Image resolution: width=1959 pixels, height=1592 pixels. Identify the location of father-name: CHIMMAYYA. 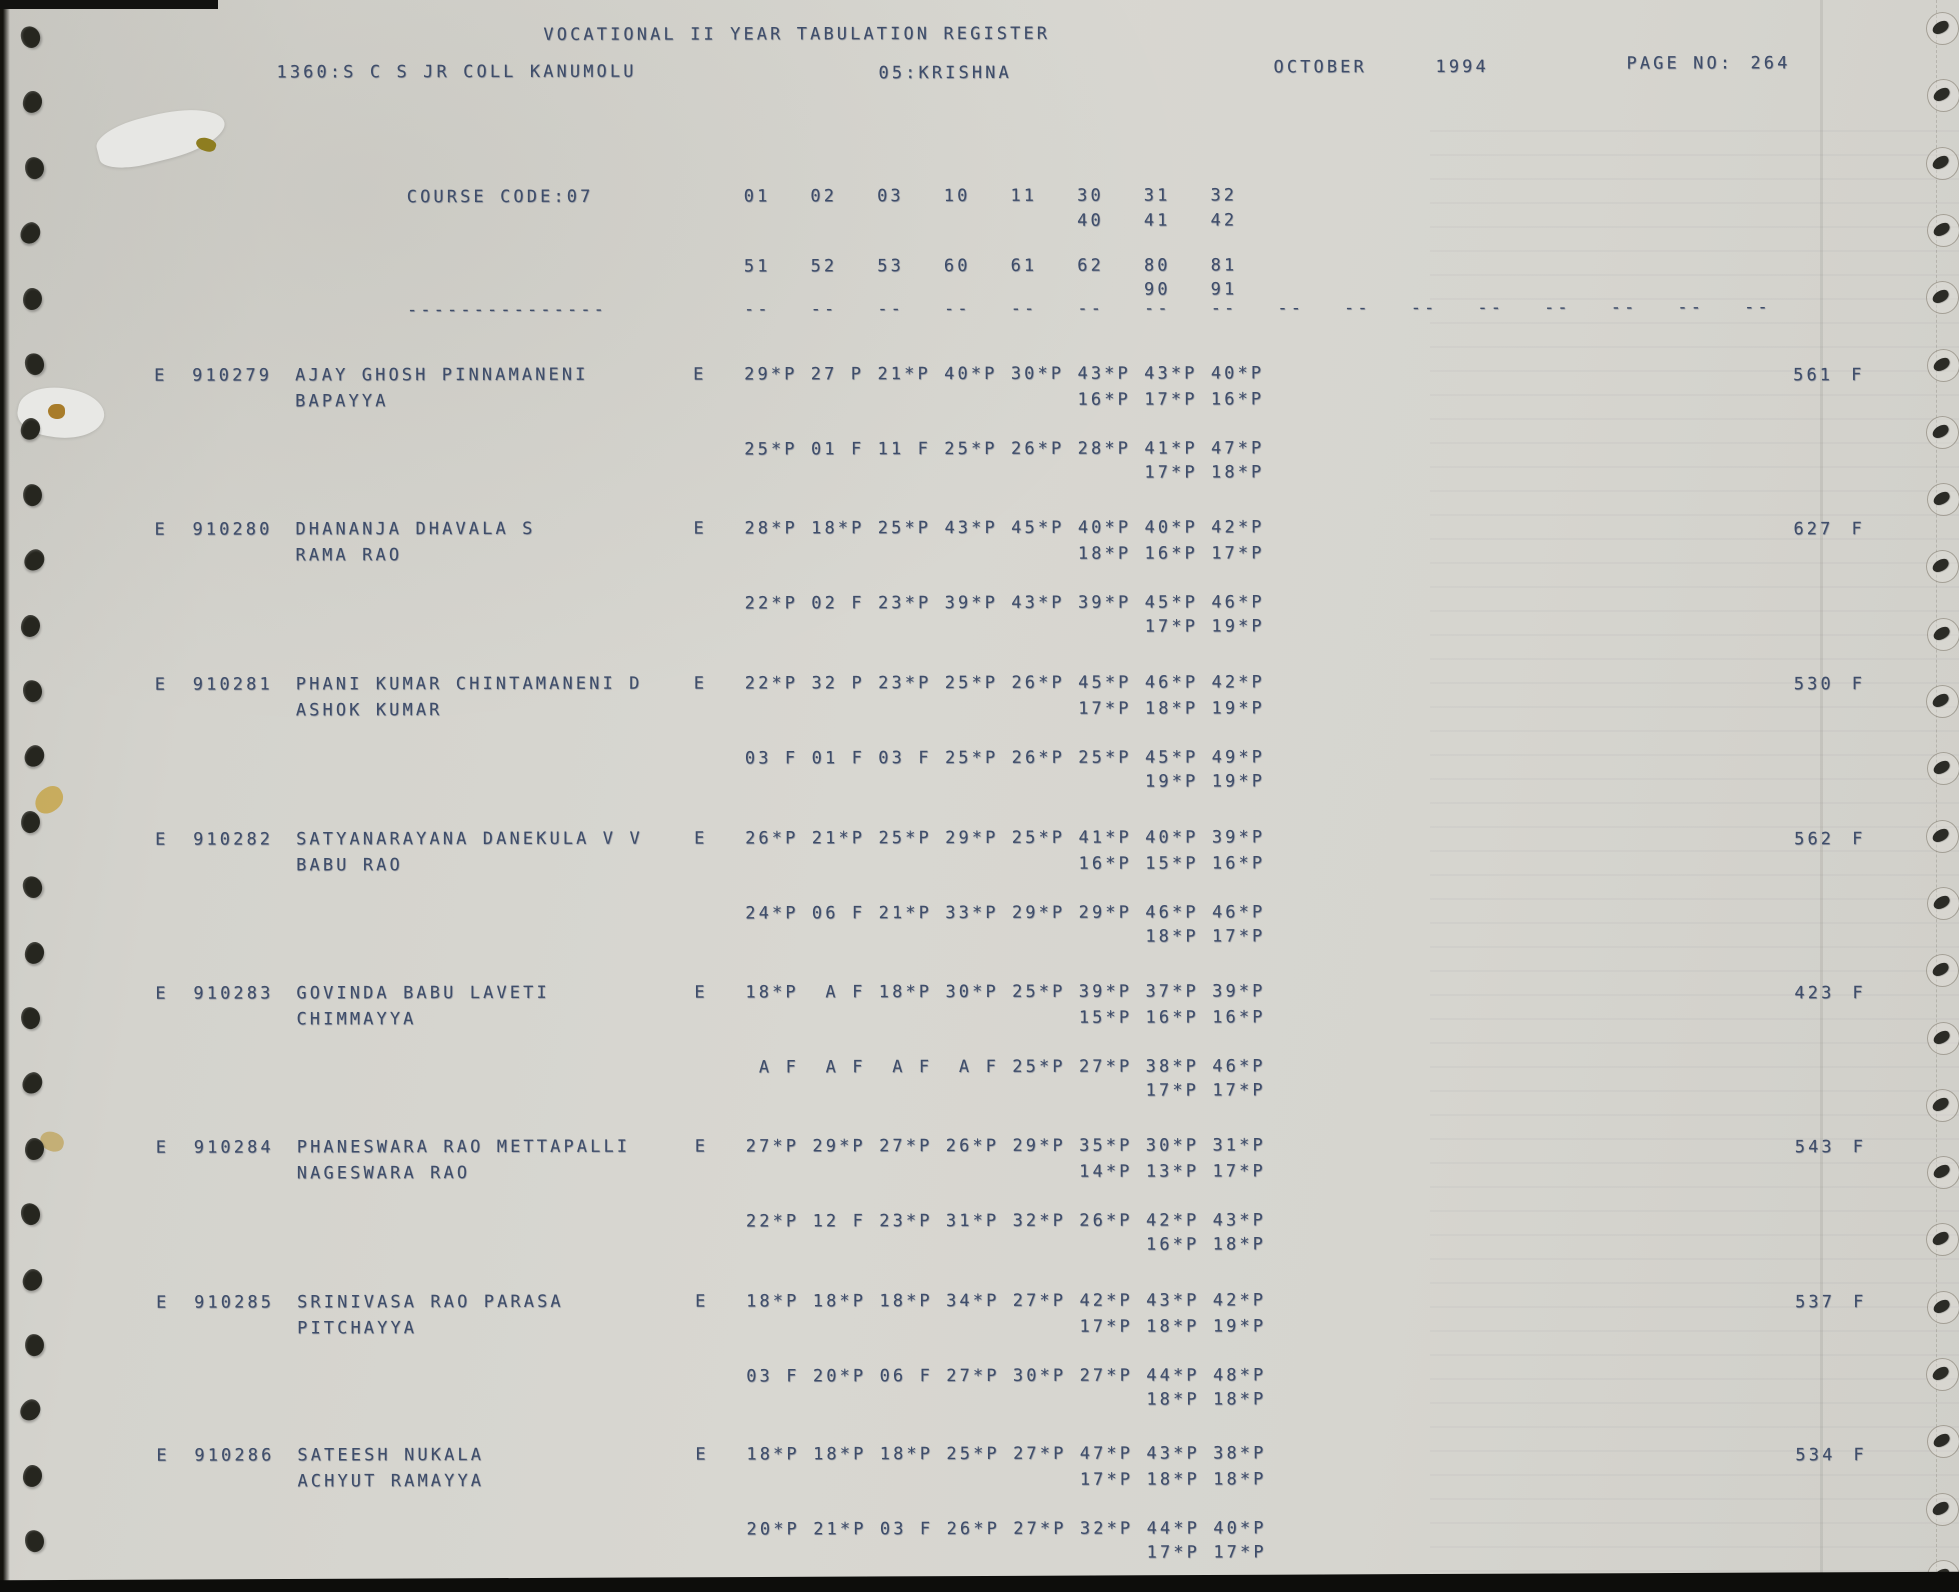
(356, 1019).